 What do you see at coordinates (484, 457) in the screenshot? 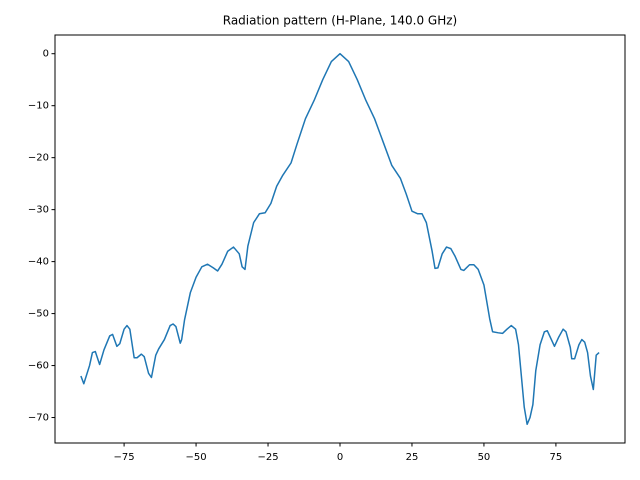
I see `x-tick-label: 50` at bounding box center [484, 457].